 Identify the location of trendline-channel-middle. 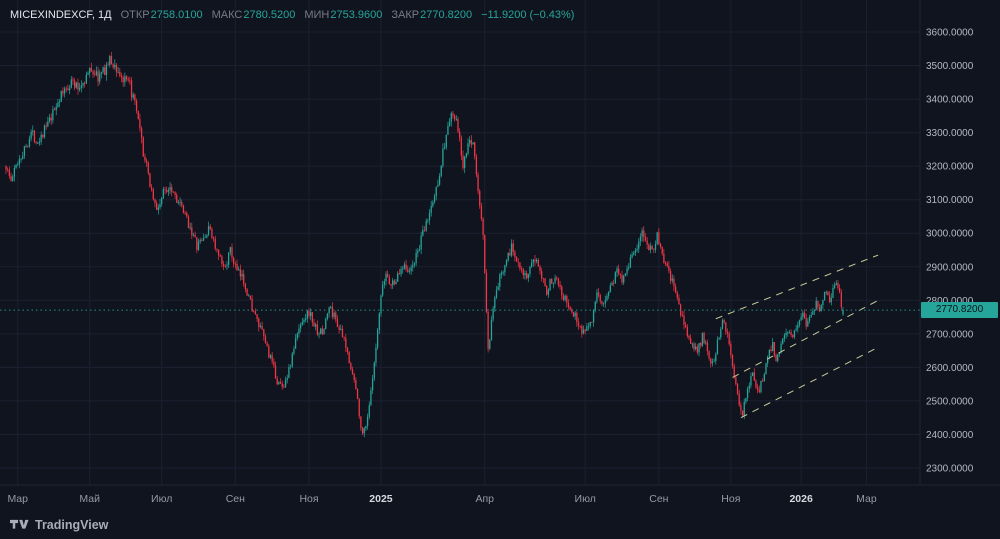
(807, 338).